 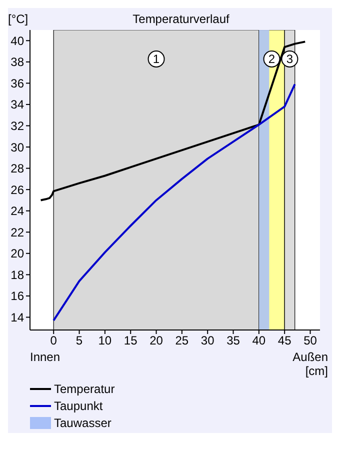 I want to click on x-tick-label: 40, so click(x=259, y=341).